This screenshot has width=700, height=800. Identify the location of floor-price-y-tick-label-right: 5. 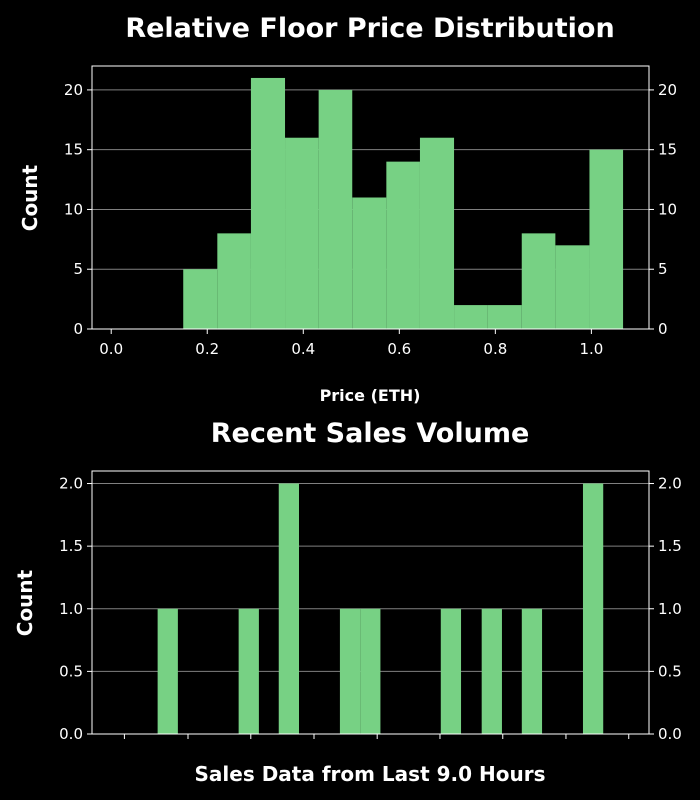
(663, 269).